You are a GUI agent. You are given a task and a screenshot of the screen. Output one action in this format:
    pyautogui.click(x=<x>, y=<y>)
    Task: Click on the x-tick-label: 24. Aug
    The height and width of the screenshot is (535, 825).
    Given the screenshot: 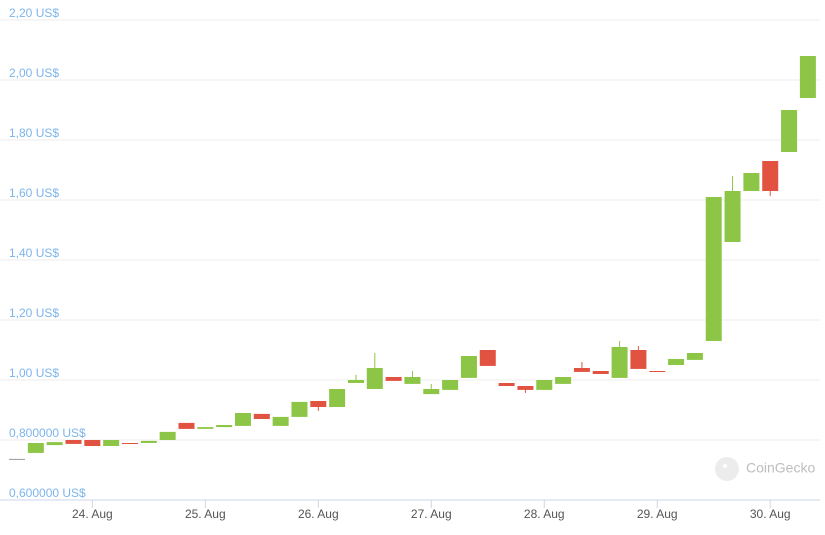 What is the action you would take?
    pyautogui.click(x=92, y=514)
    